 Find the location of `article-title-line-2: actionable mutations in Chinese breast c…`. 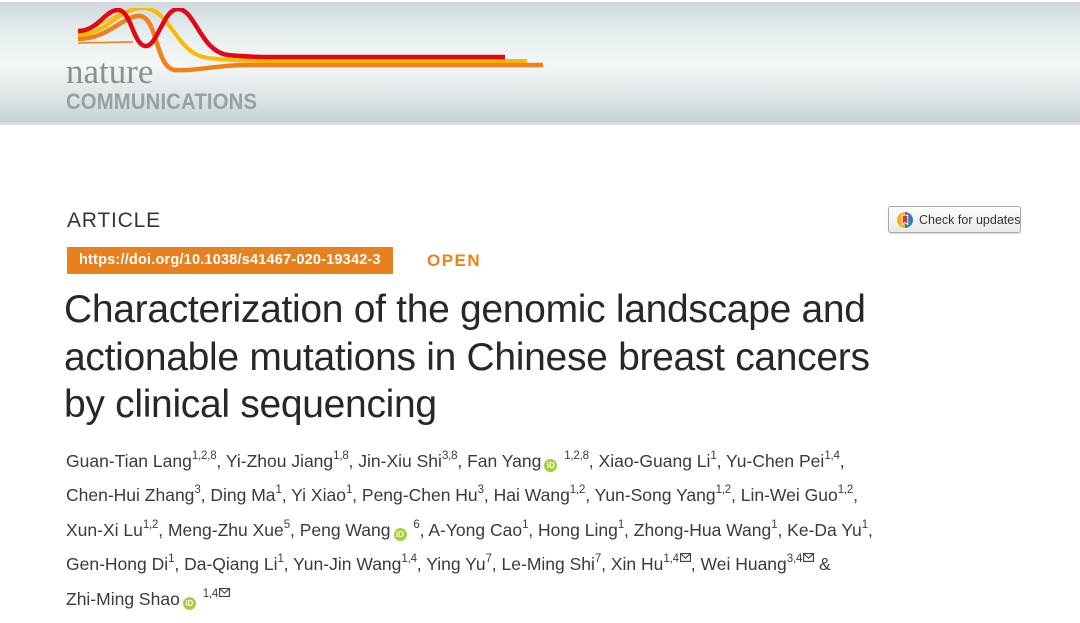

article-title-line-2: actionable mutations in Chinese breast c… is located at coordinates (467, 357).